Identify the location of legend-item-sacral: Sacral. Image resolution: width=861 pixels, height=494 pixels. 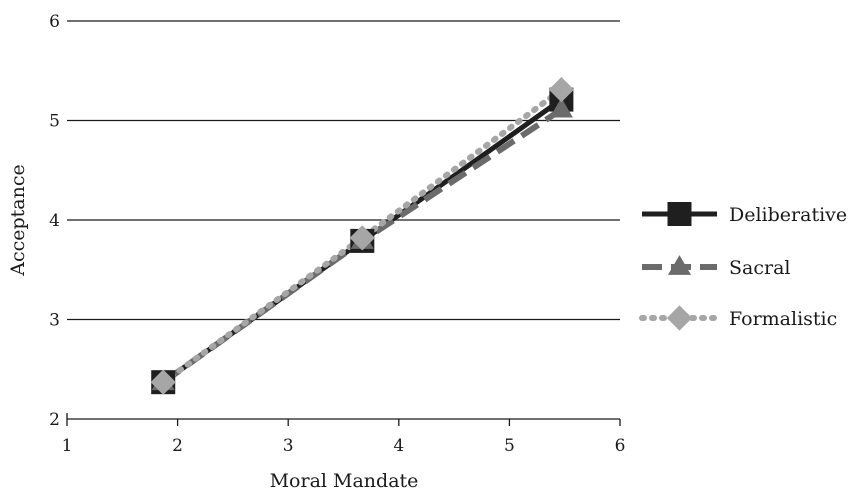
(716, 267).